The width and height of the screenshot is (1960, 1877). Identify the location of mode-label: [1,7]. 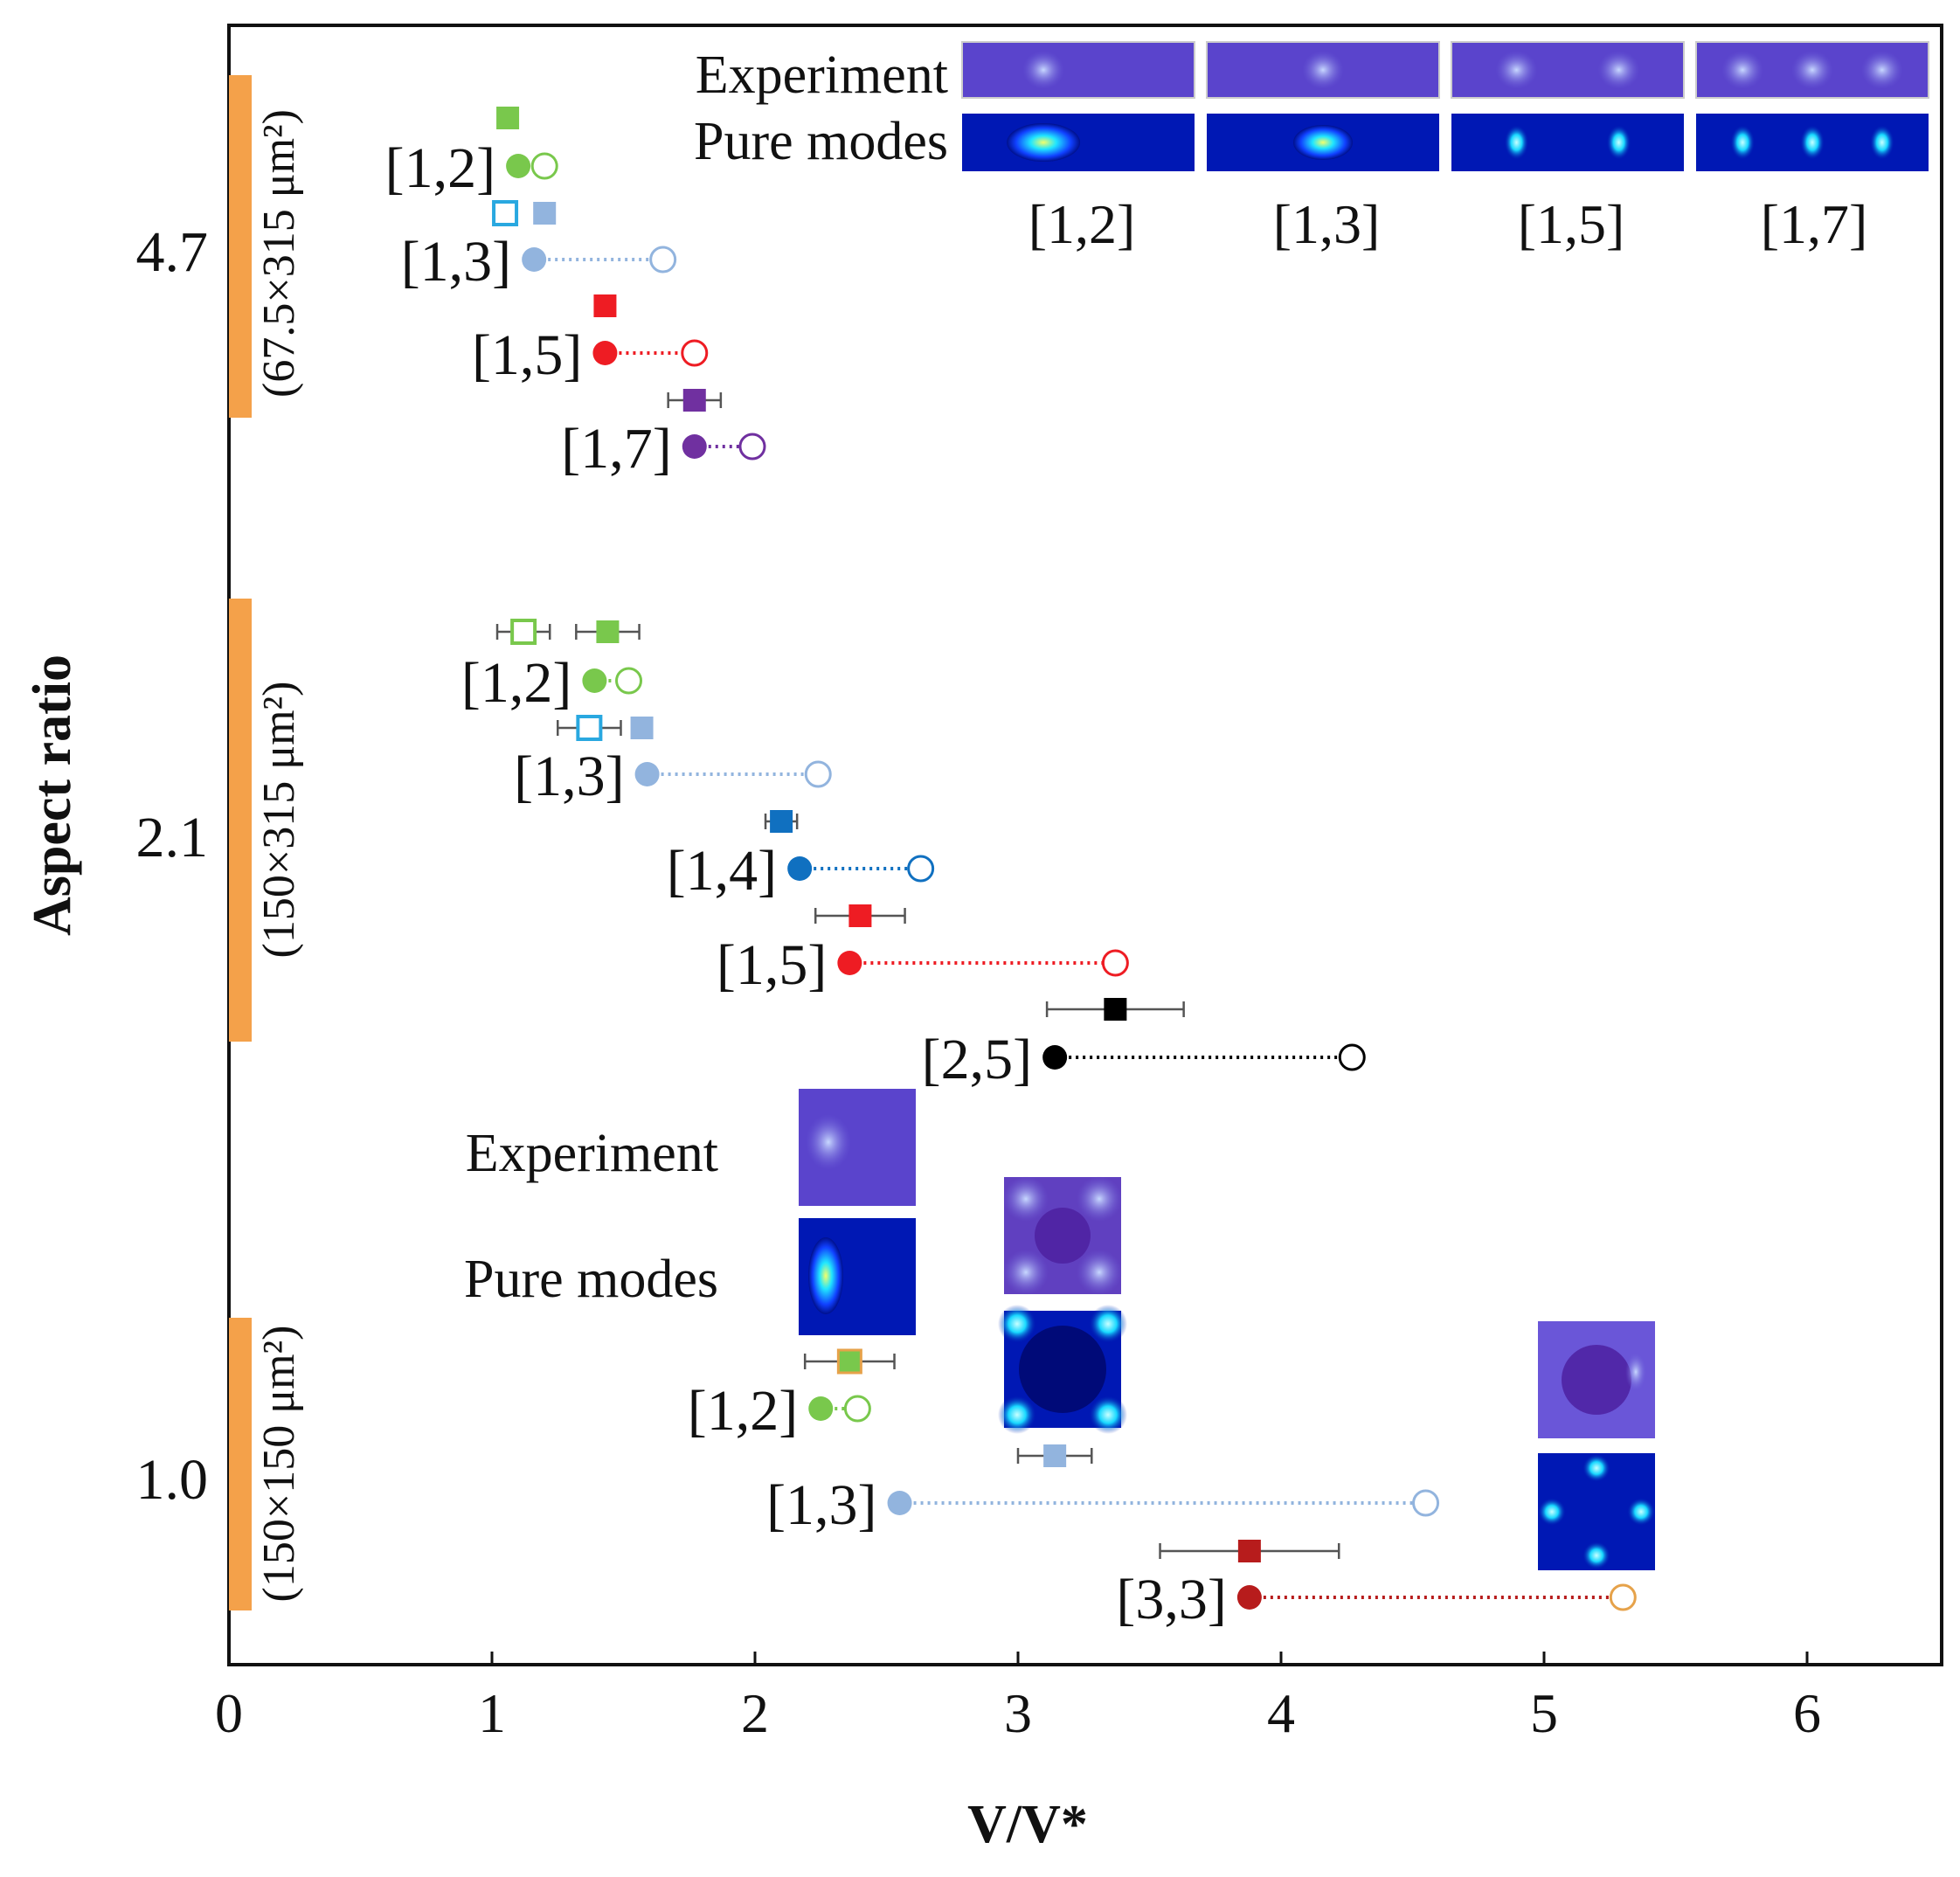
(616, 449).